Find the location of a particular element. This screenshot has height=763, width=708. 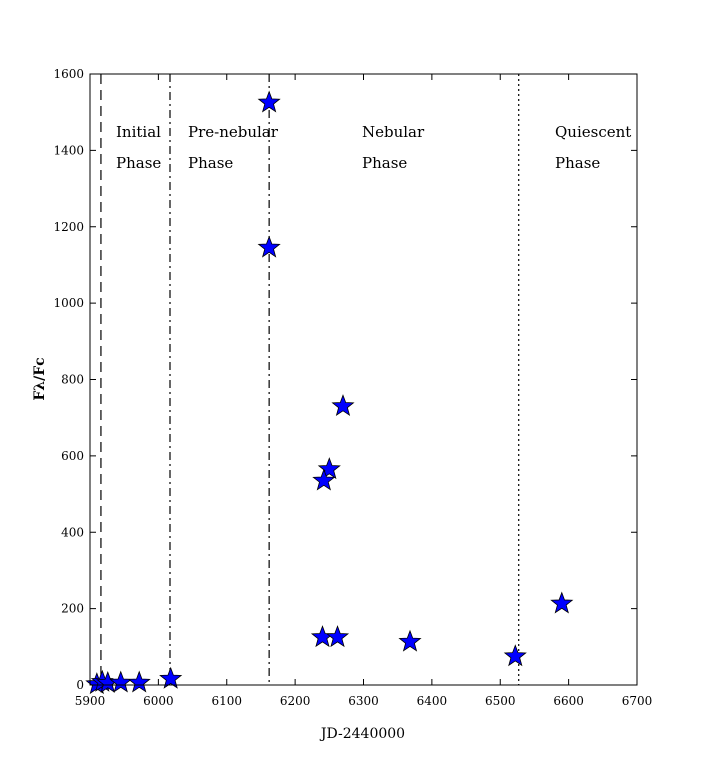

phase-label-nebular-line2: Phase is located at coordinates (384, 163).